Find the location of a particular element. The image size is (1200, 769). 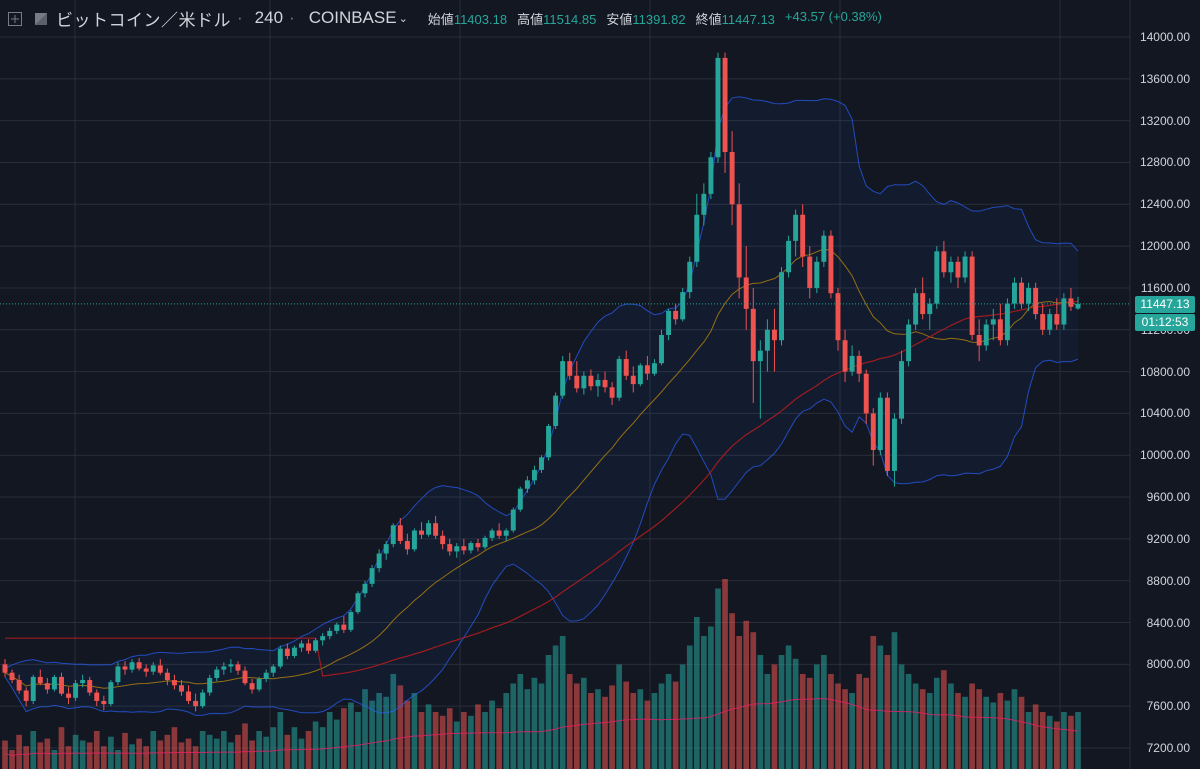

interval-label: 240 is located at coordinates (269, 17).